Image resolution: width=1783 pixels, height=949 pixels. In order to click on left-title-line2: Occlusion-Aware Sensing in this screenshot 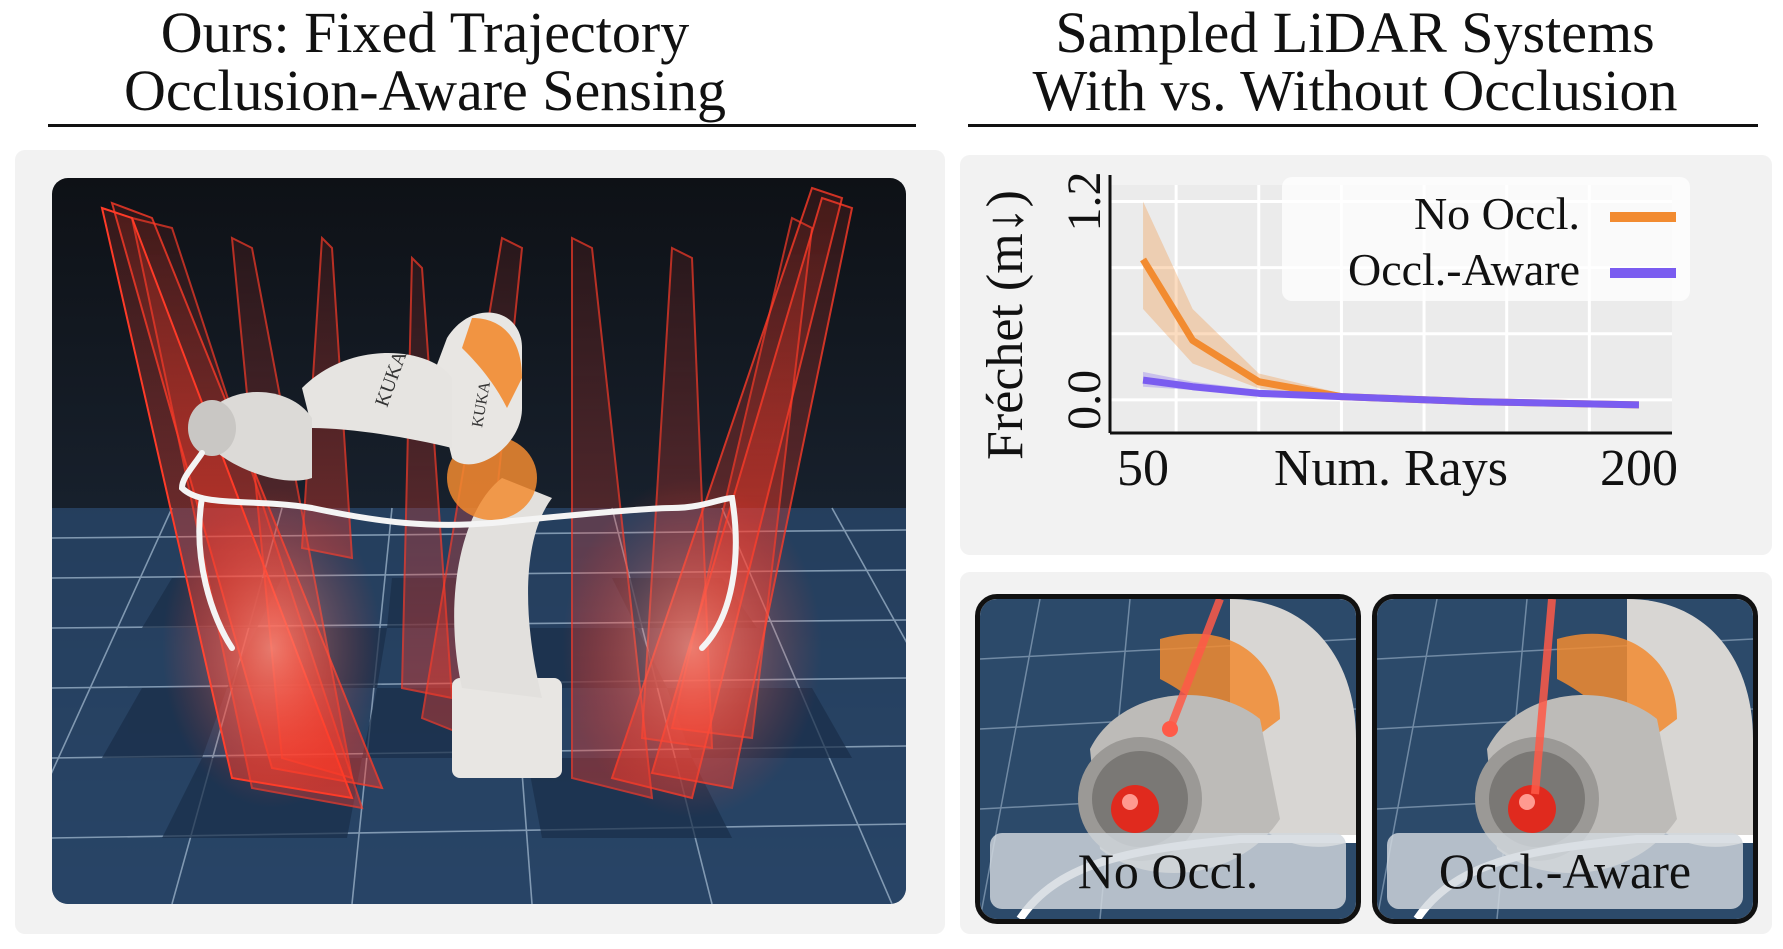, I will do `click(425, 90)`.